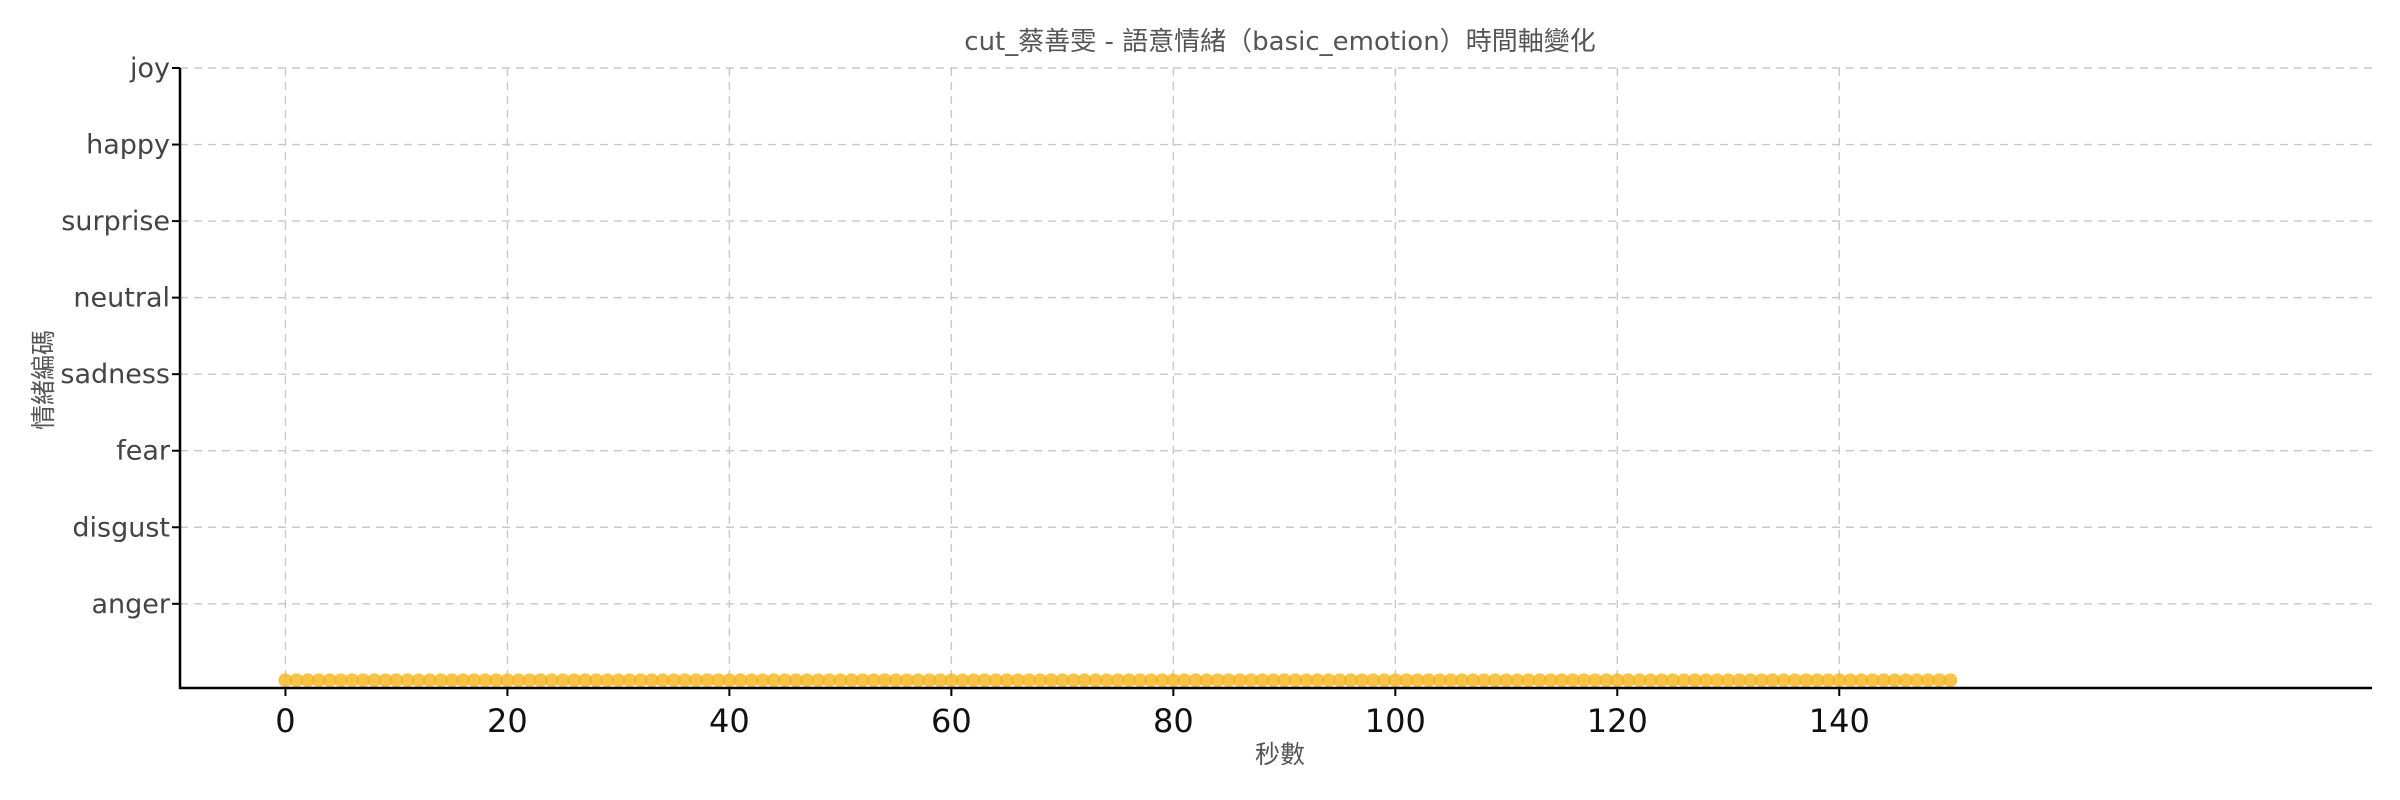 Image resolution: width=2400 pixels, height=800 pixels. I want to click on y-tick-label: surprise, so click(115, 221).